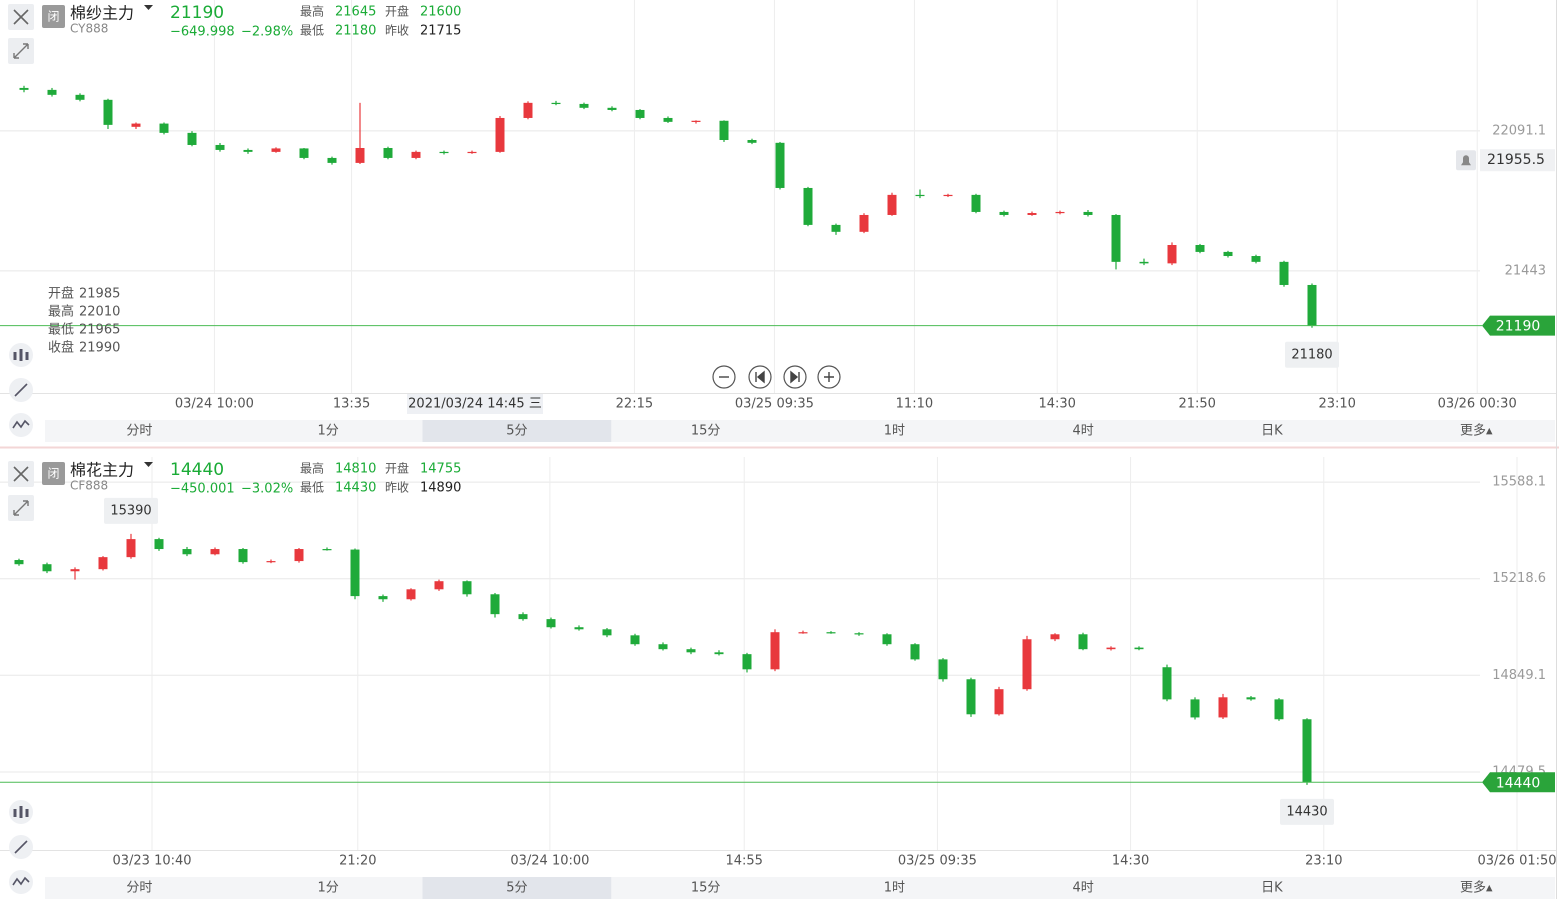 The image size is (1559, 899). I want to click on y-tick-label: 22091.1, so click(1519, 130).